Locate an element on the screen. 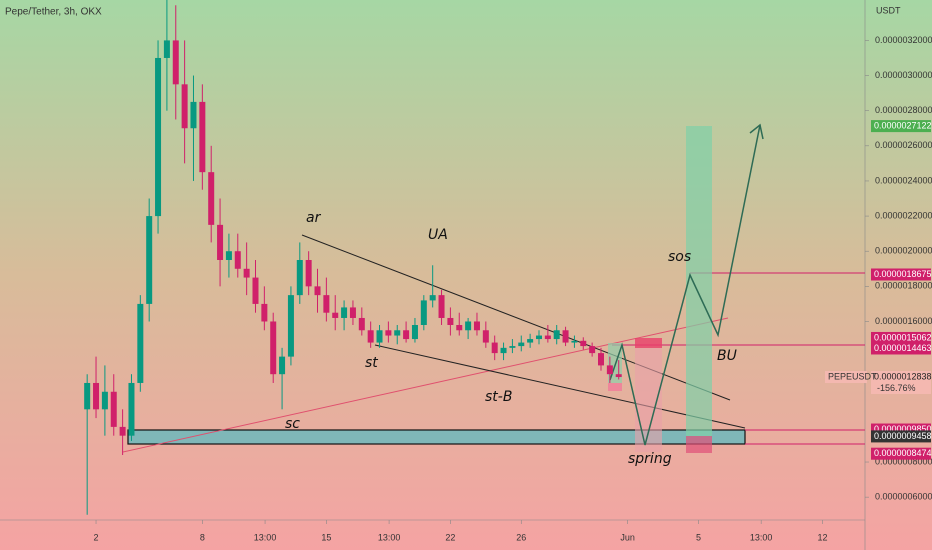 The width and height of the screenshot is (932, 550). y-tick-label: 0.0000024000 is located at coordinates (903, 180).